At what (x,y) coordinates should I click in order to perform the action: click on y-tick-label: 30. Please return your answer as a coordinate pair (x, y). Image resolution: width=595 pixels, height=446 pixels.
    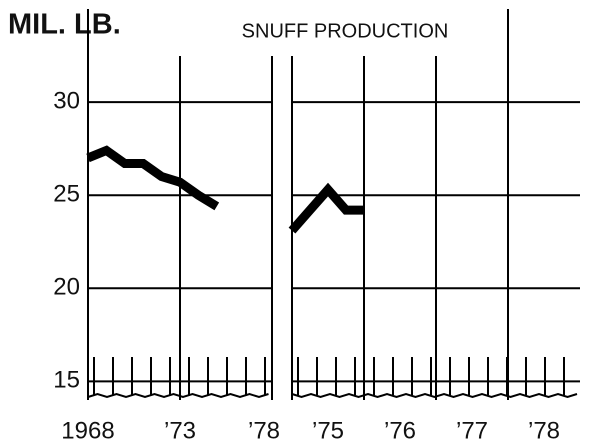
    Looking at the image, I should click on (66, 100).